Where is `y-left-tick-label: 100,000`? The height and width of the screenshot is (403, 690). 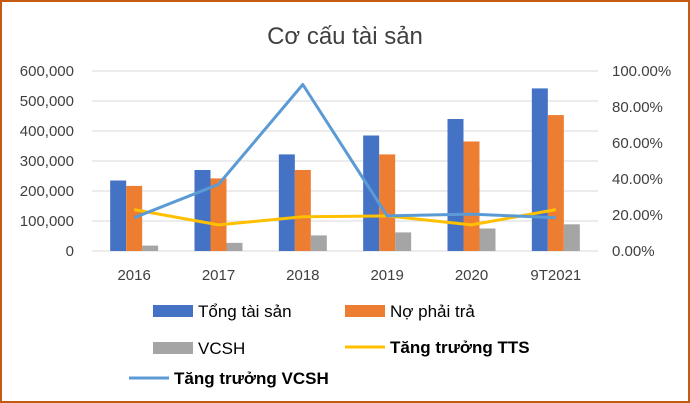 y-left-tick-label: 100,000 is located at coordinates (47, 221).